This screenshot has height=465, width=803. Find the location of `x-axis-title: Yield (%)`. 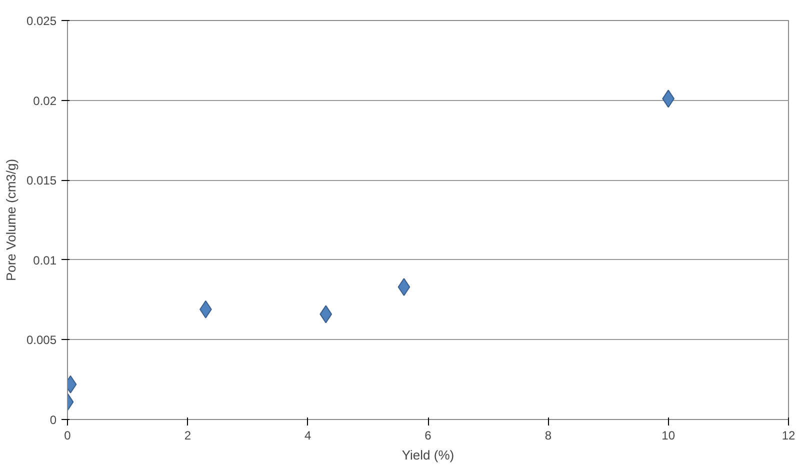

x-axis-title: Yield (%) is located at coordinates (428, 455).